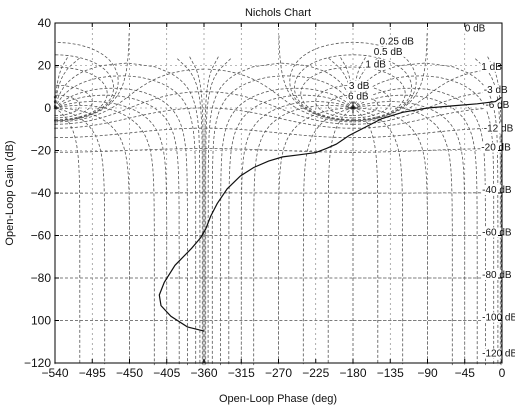 The width and height of the screenshot is (515, 410). I want to click on m-circle-label: -20 dB, so click(496, 148).